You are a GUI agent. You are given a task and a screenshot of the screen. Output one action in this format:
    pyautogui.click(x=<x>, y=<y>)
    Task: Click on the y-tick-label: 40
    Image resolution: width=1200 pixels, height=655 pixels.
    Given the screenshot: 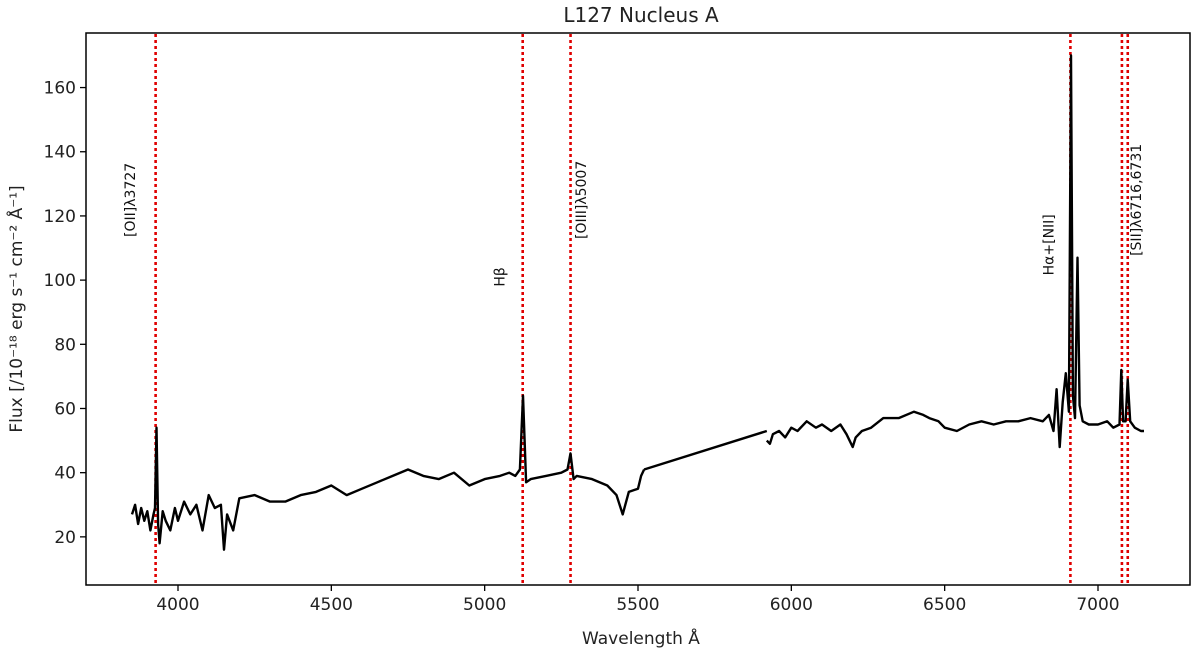 What is the action you would take?
    pyautogui.click(x=65, y=474)
    